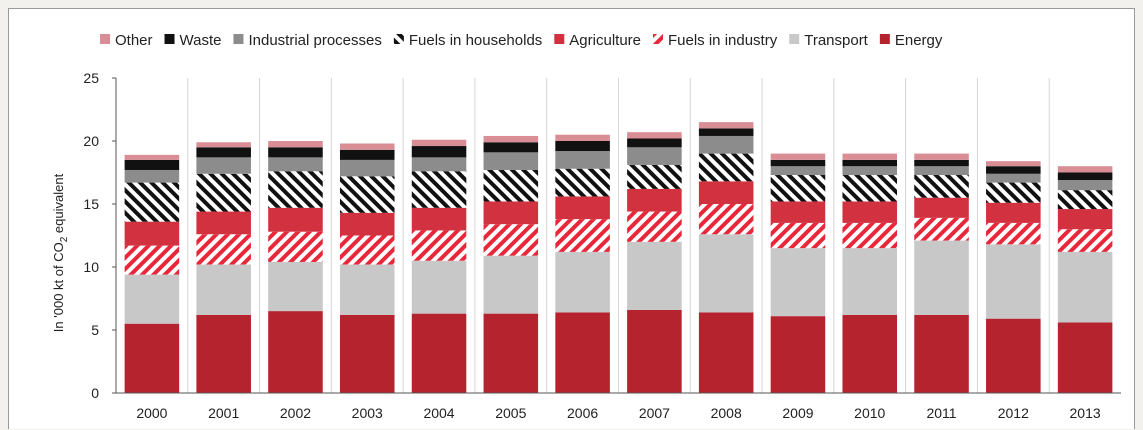 The width and height of the screenshot is (1143, 430). Describe the element at coordinates (295, 219) in the screenshot. I see `bar-segment-agriculture-2002` at that location.